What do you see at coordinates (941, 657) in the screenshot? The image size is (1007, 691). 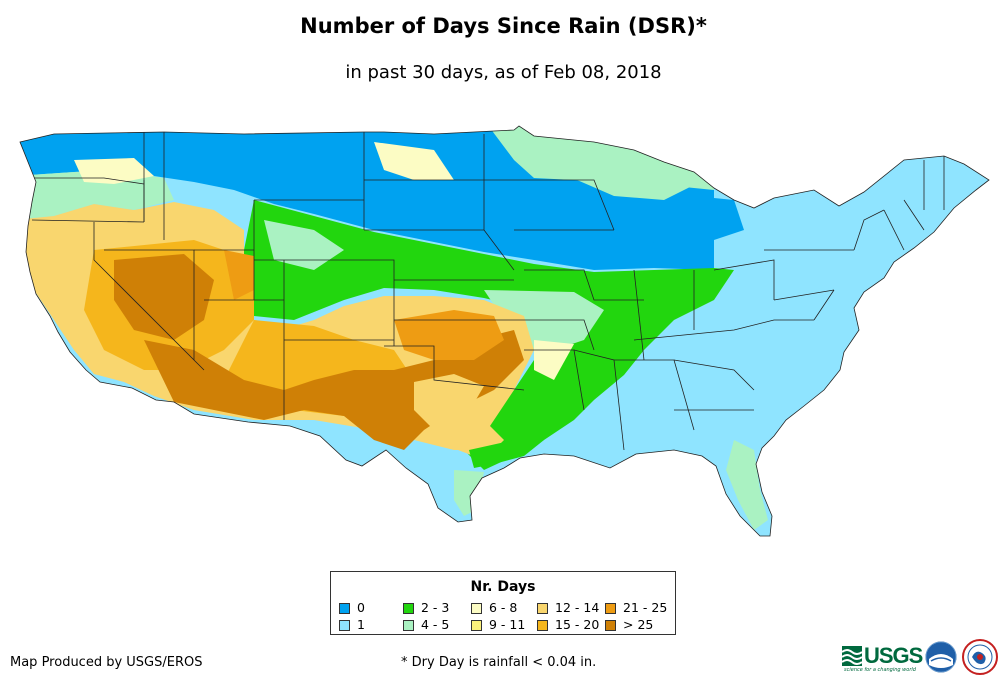 I see `noaa-logo-icon` at bounding box center [941, 657].